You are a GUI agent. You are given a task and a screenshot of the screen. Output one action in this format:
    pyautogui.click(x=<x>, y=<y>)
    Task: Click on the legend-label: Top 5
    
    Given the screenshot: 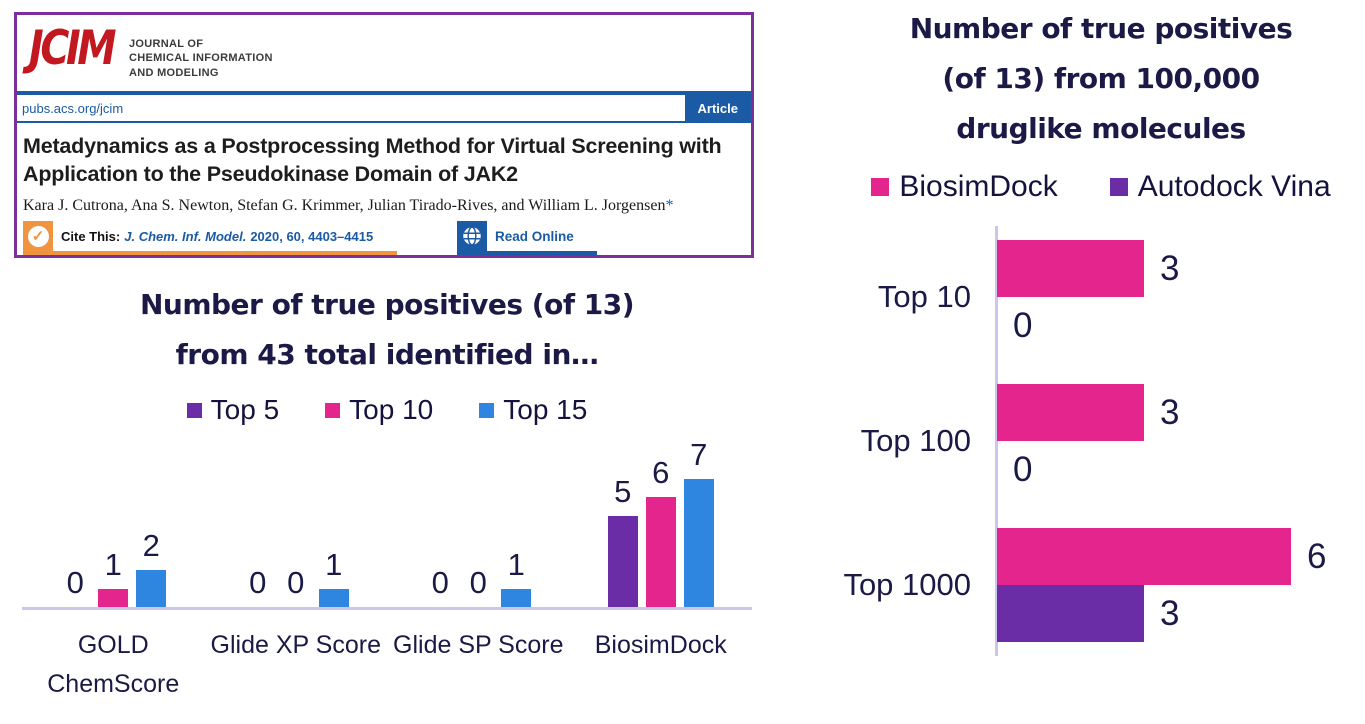 What is the action you would take?
    pyautogui.click(x=245, y=409)
    